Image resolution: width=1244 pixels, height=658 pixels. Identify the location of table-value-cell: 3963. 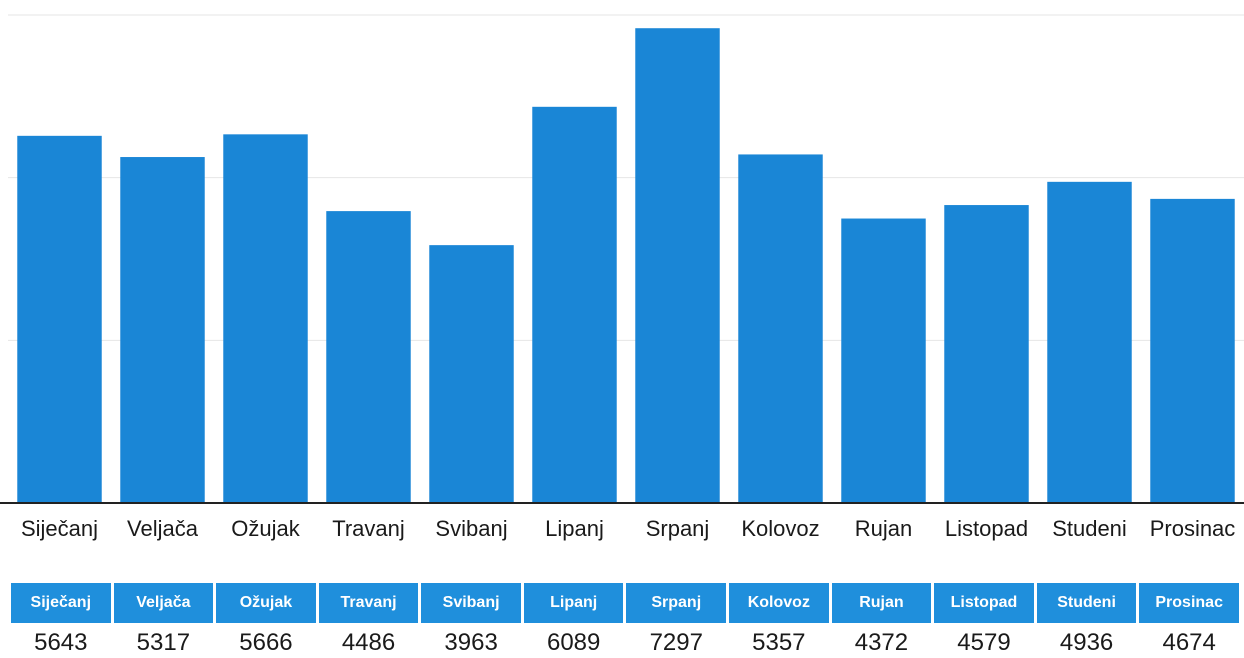
(471, 642).